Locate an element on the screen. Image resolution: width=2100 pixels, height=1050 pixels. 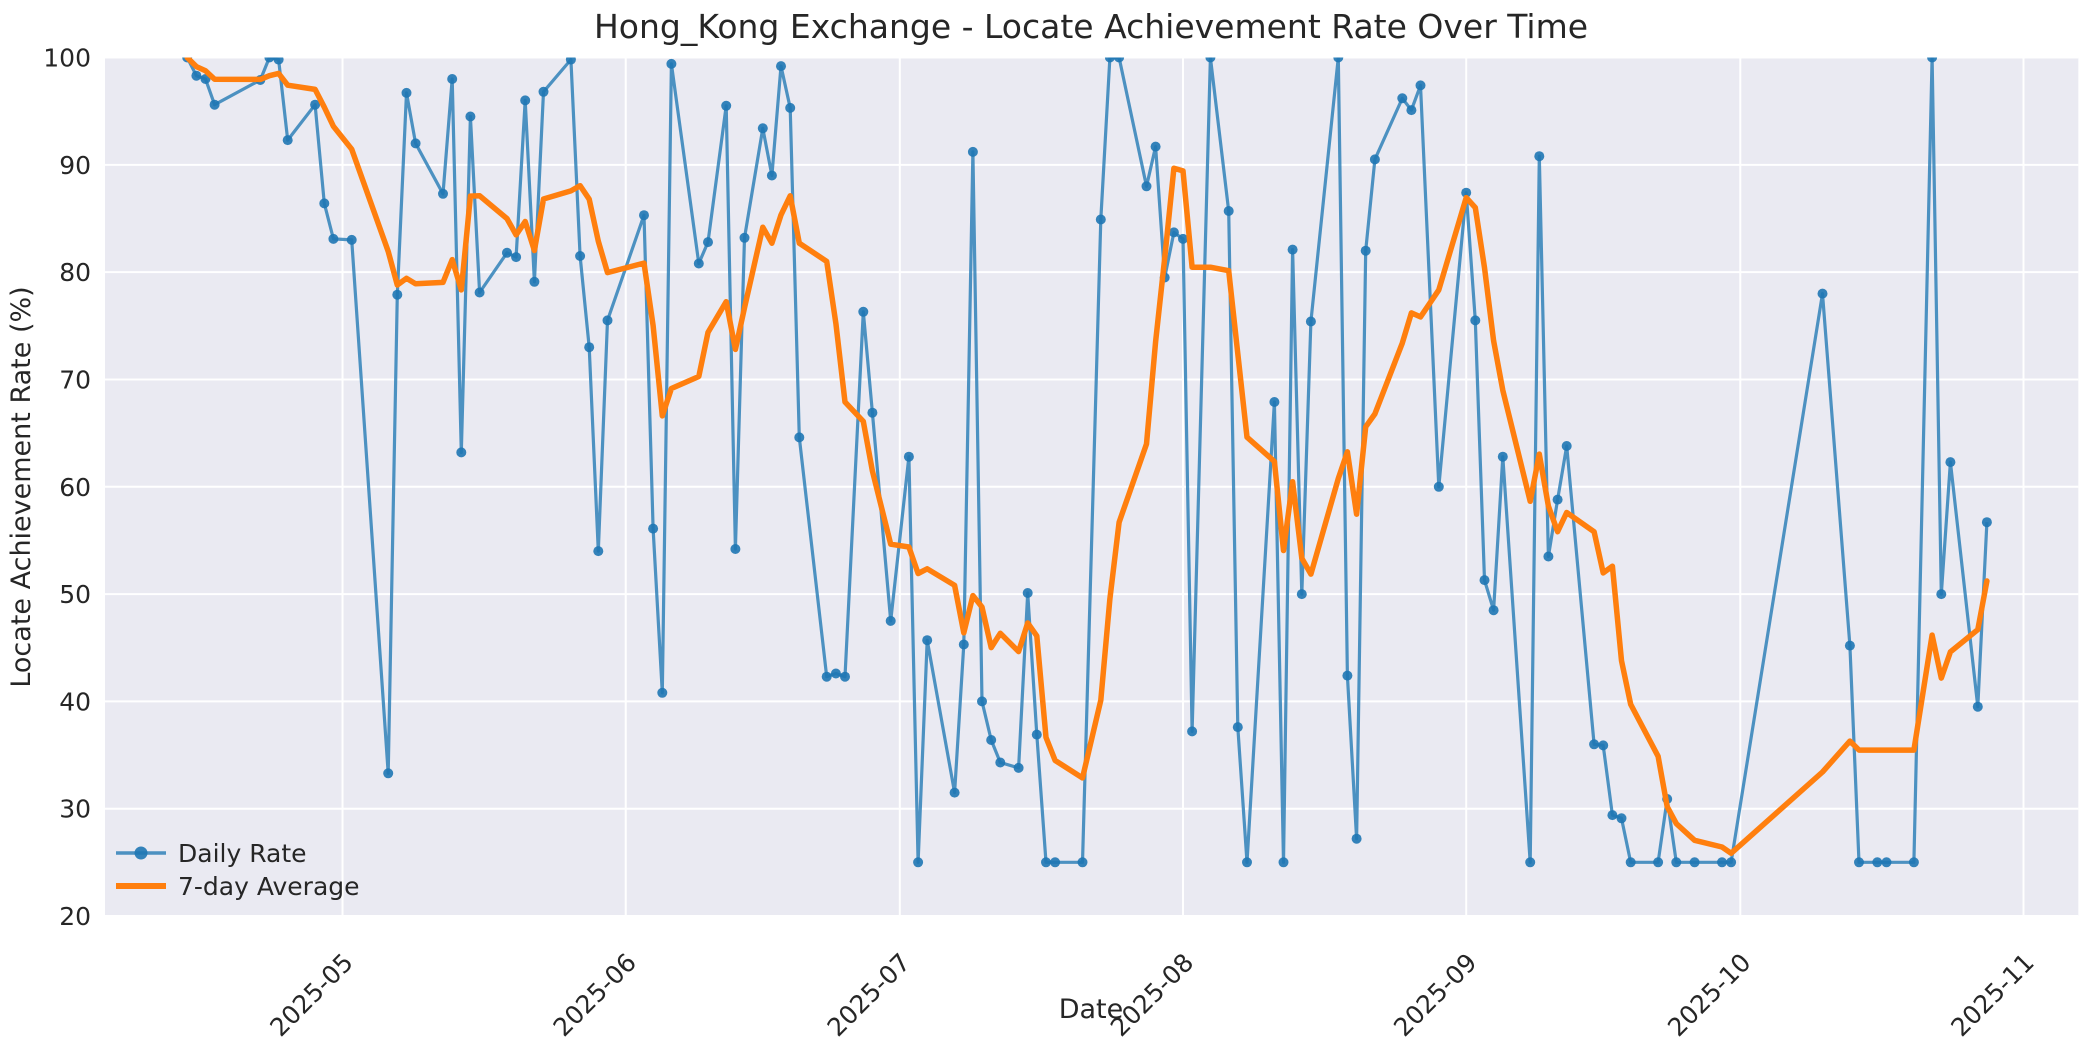
x-tick-label: 2025-05 is located at coordinates (311, 995).